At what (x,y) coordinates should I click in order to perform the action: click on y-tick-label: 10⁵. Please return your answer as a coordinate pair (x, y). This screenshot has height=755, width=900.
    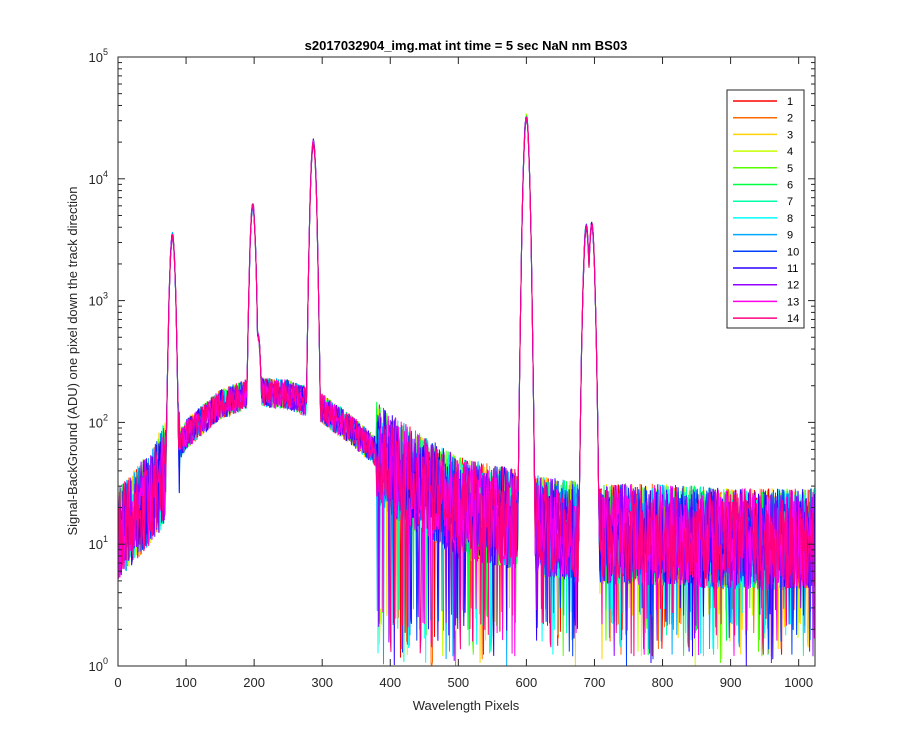
    Looking at the image, I should click on (98, 56).